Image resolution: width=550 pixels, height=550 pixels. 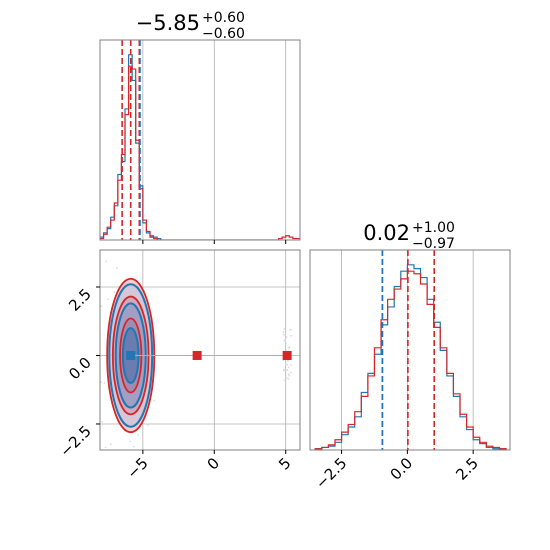 What do you see at coordinates (214, 242) in the screenshot?
I see `hist1-ticks` at bounding box center [214, 242].